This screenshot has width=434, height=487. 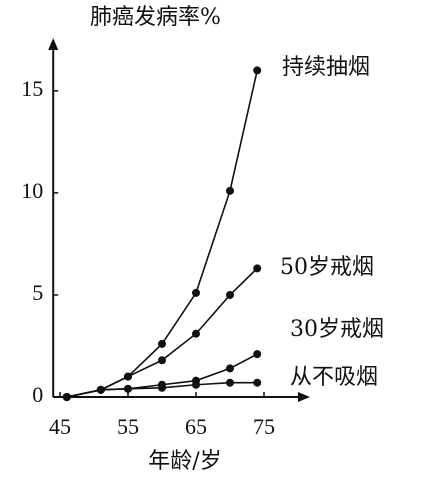 What do you see at coordinates (32, 190) in the screenshot?
I see `y-tick-label: 10` at bounding box center [32, 190].